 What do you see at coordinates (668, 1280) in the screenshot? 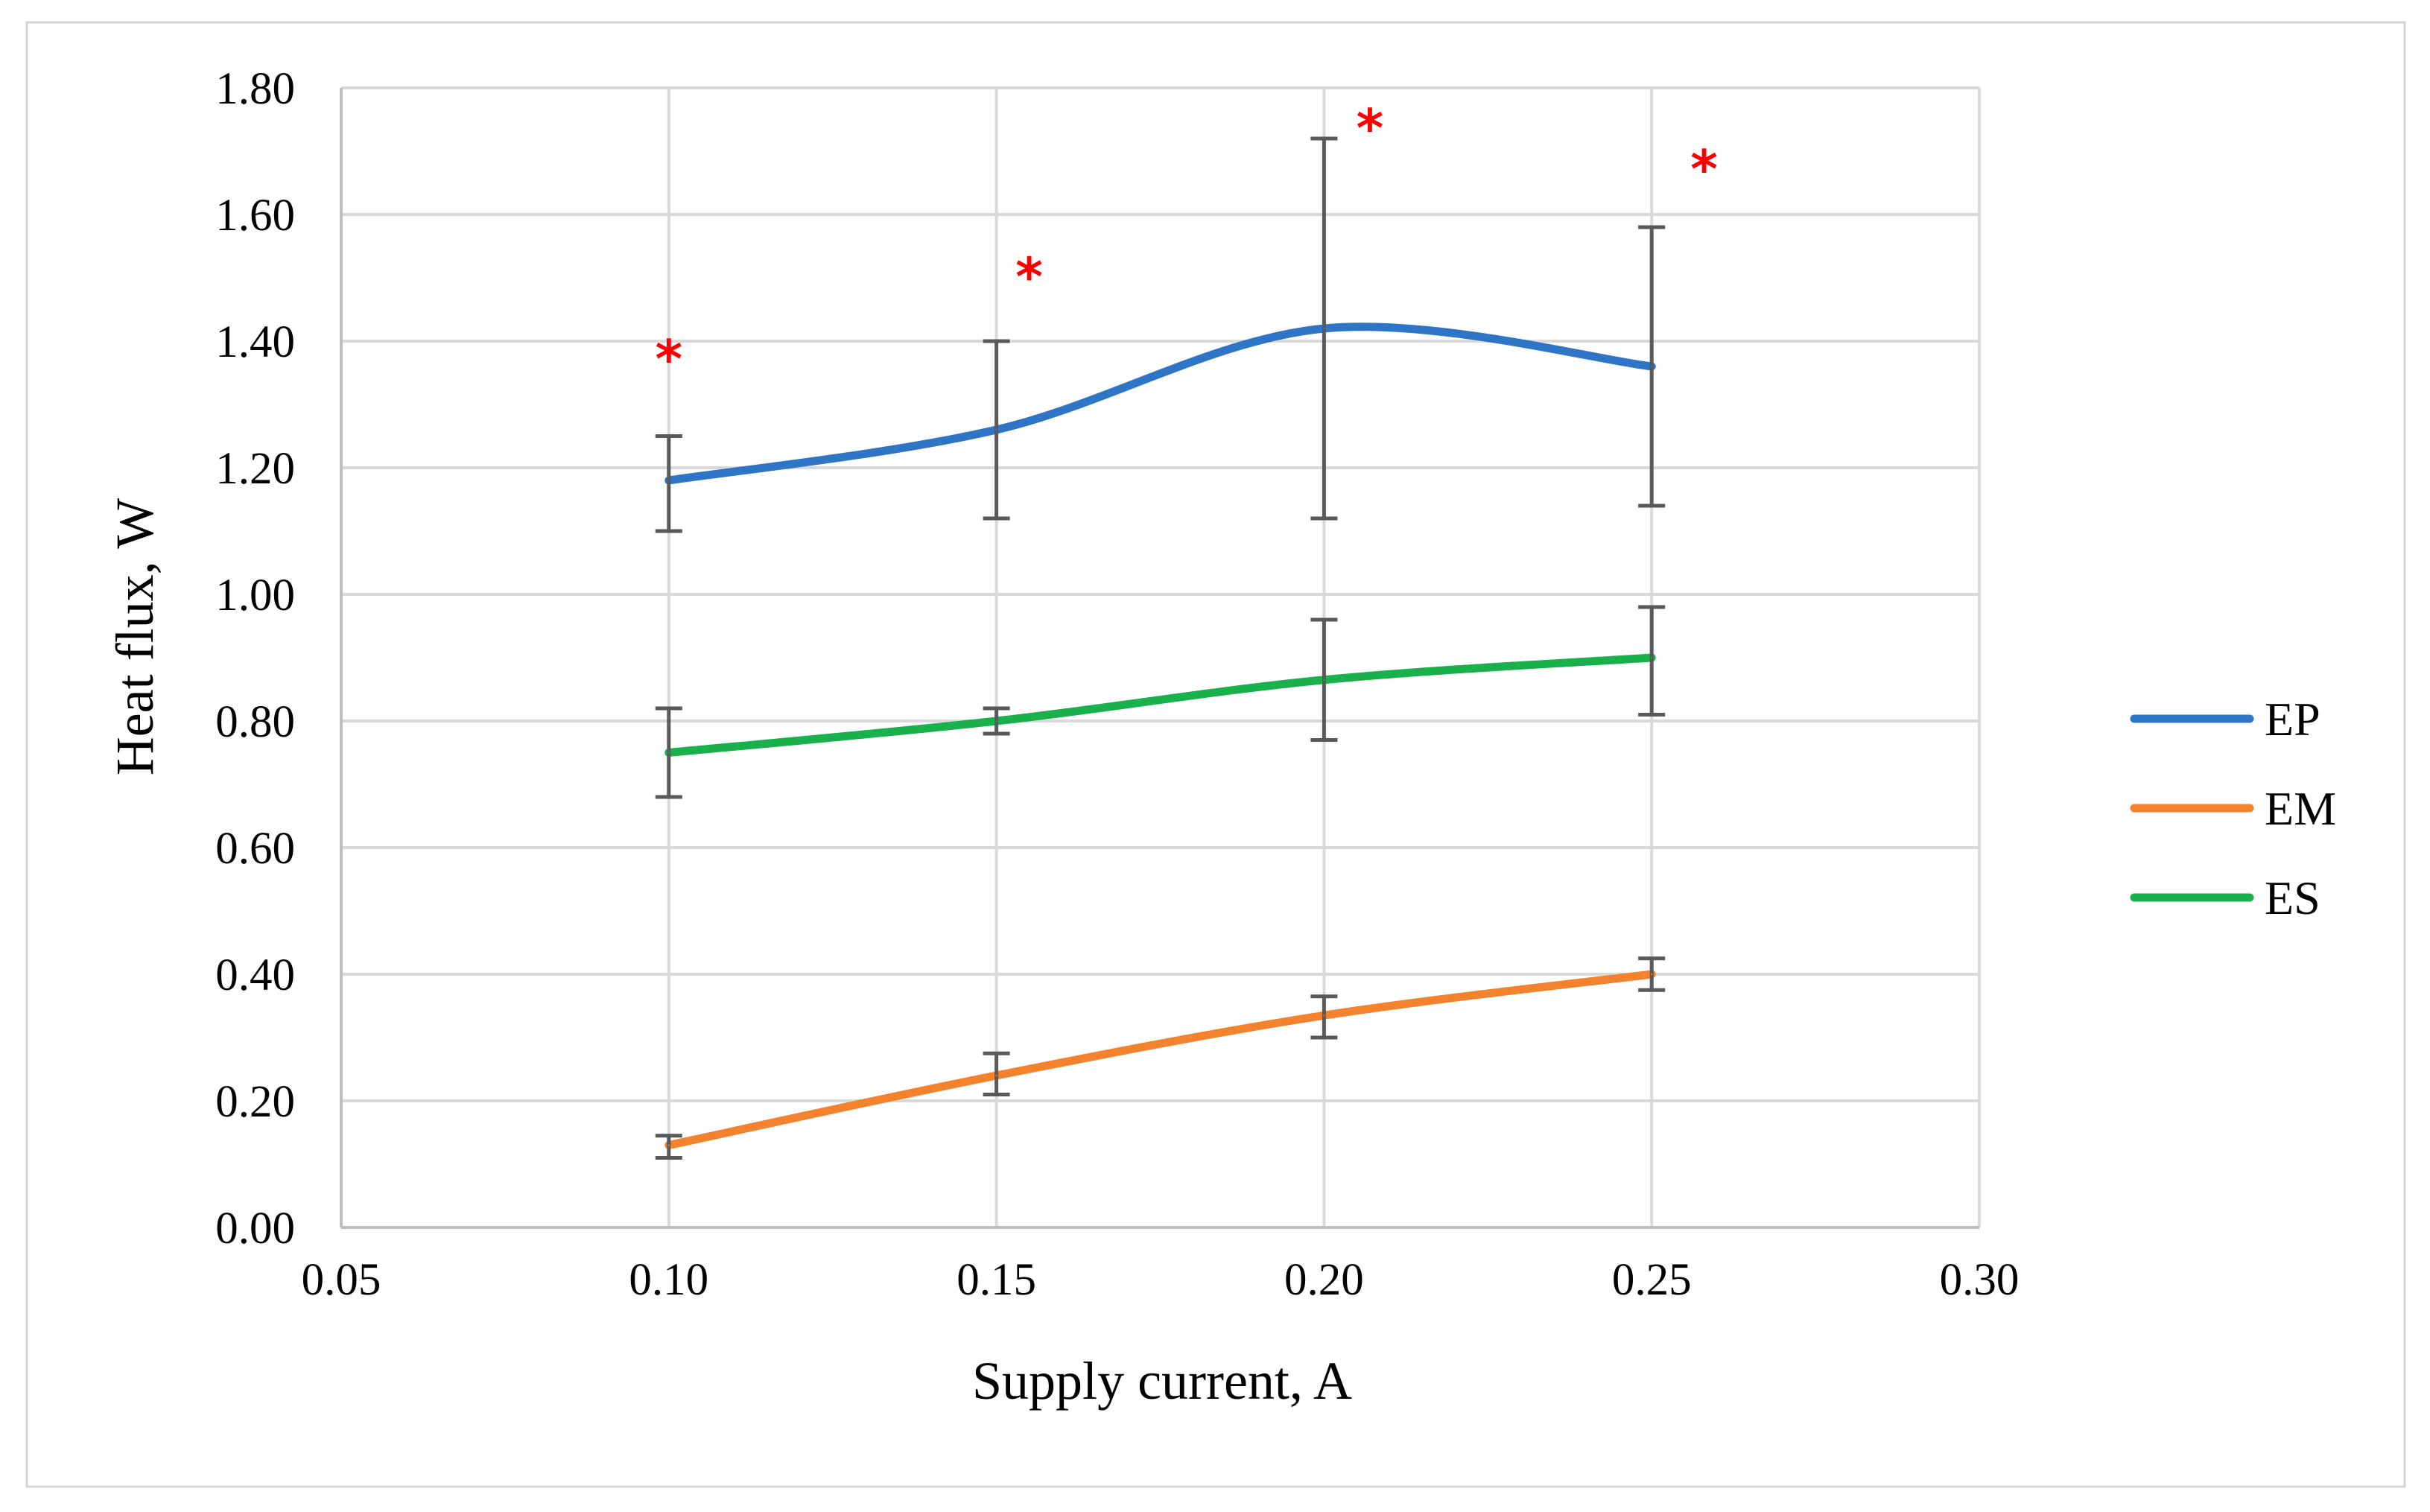
I see `x-tick-label: 0.10` at bounding box center [668, 1280].